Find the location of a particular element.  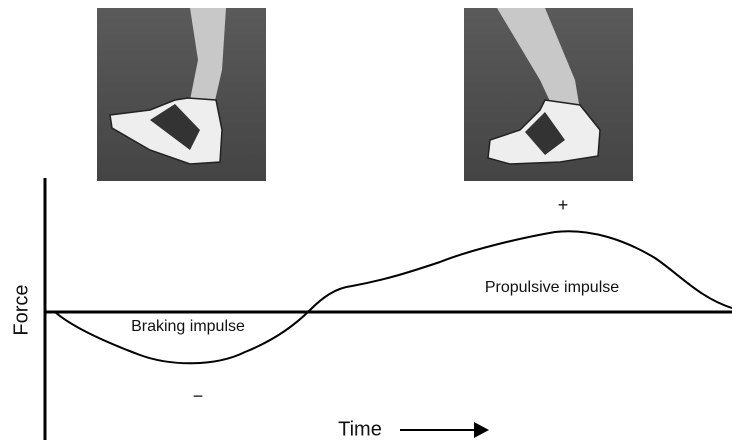

time-arrowhead is located at coordinates (481, 430).